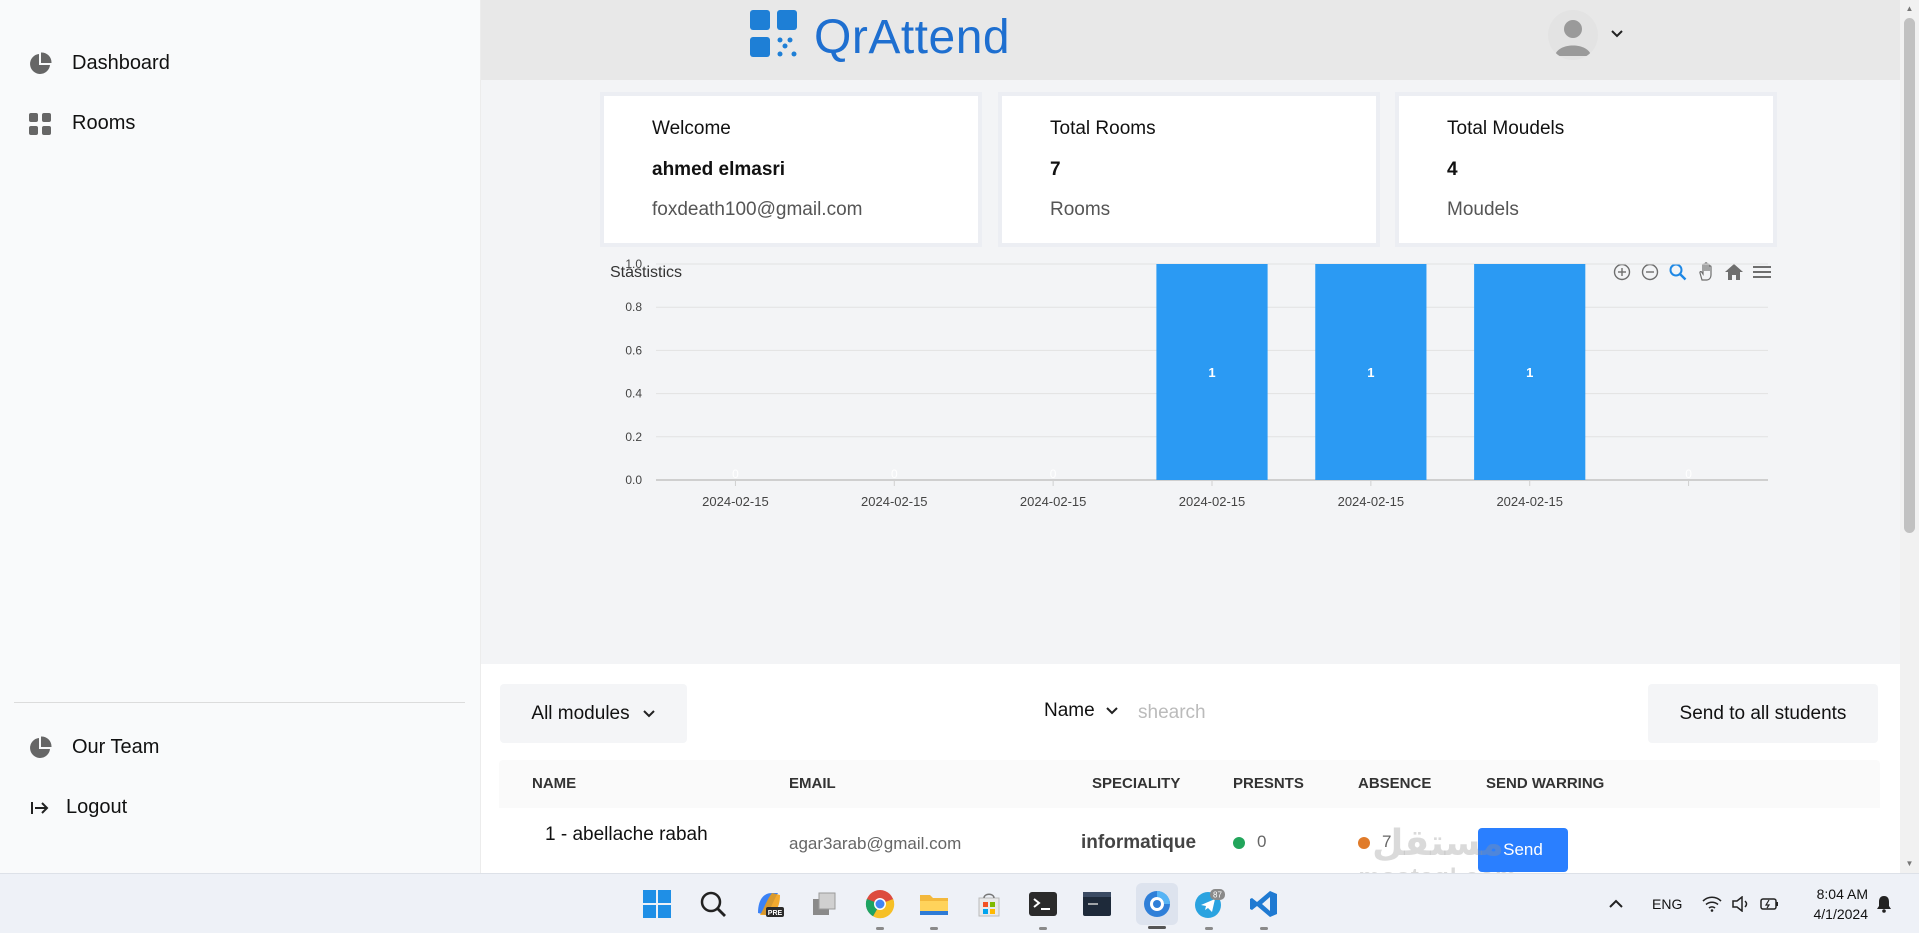 The image size is (1919, 933). What do you see at coordinates (1268, 713) in the screenshot?
I see `search-input` at bounding box center [1268, 713].